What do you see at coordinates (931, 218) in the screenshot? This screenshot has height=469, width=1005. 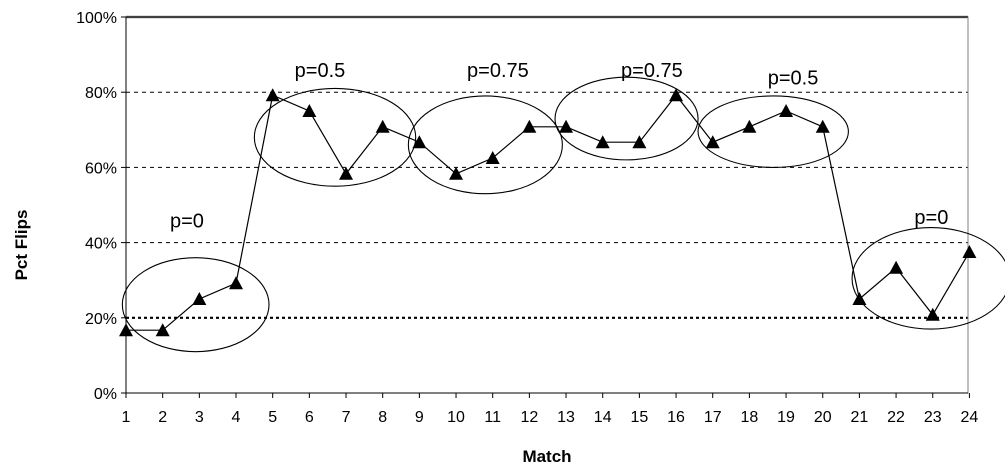 I see `group-label-6: p=0` at bounding box center [931, 218].